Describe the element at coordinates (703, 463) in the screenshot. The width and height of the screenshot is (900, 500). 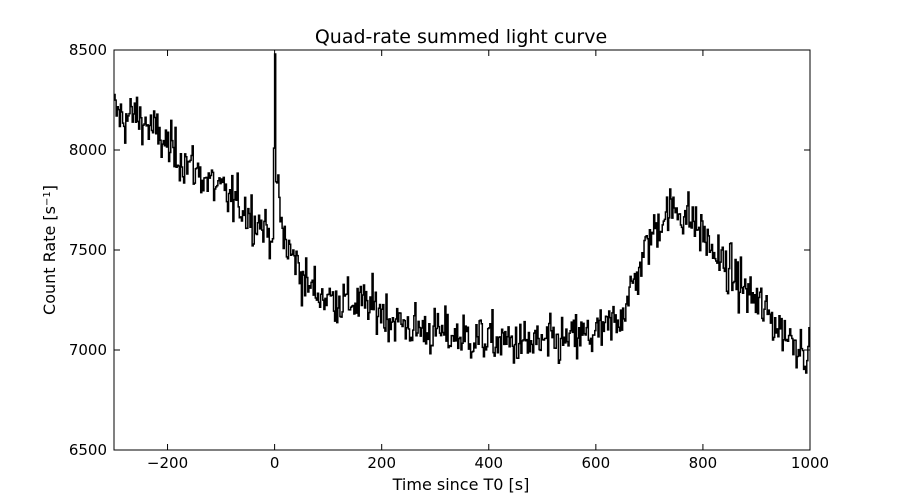
I see `x-tick-label: 800` at that location.